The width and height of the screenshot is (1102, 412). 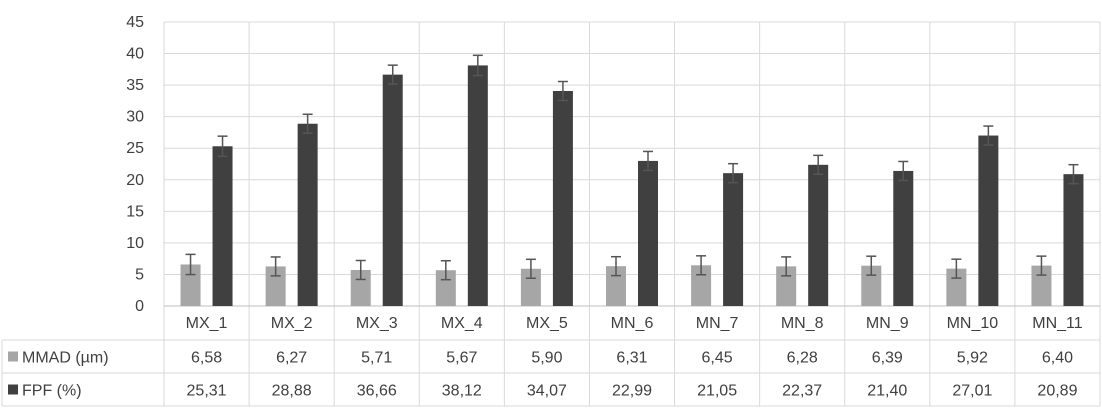 What do you see at coordinates (547, 323) in the screenshot?
I see `x-category-label: MX_5` at bounding box center [547, 323].